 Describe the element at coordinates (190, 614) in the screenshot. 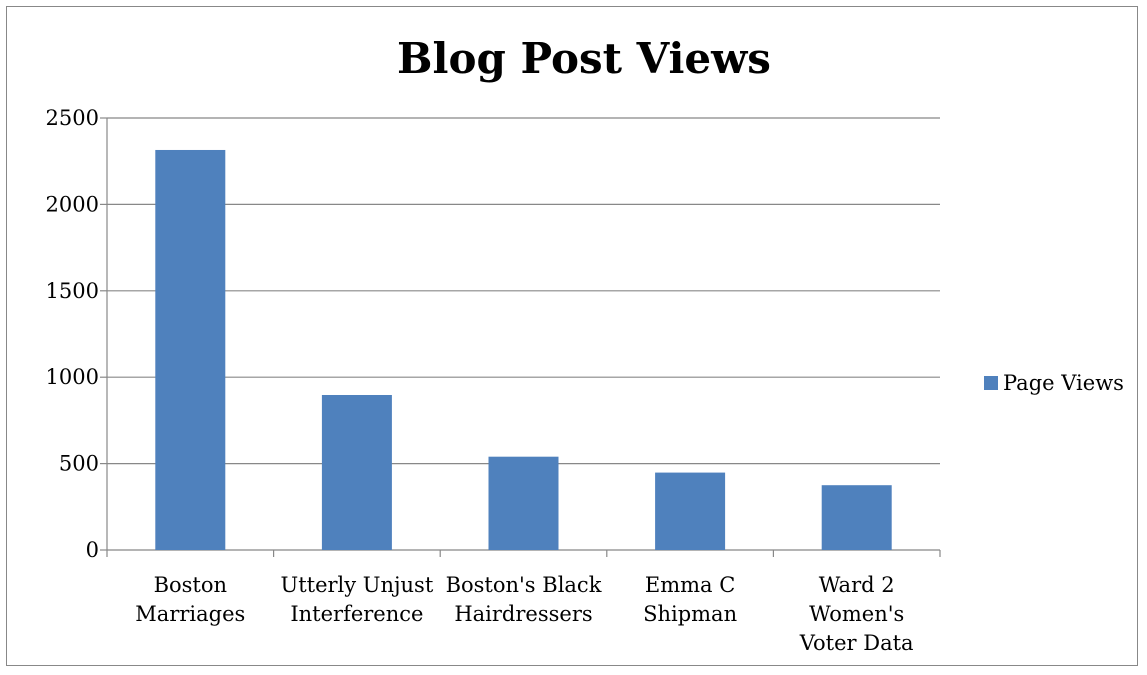

I see `x-tick-label-line: Marriages` at that location.